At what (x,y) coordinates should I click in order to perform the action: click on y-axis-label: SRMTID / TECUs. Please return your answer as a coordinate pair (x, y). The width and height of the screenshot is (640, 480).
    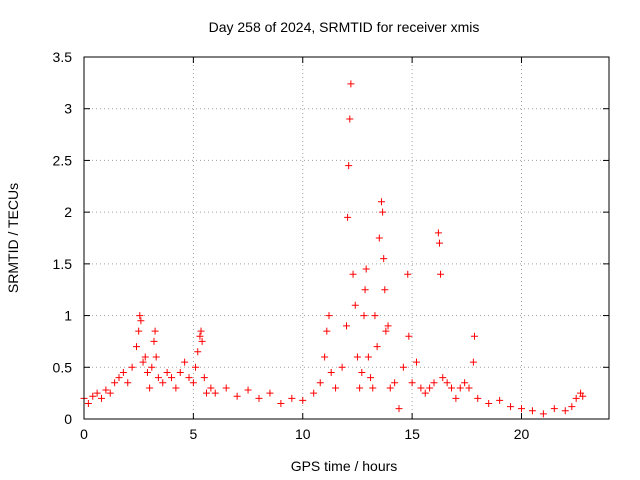
    Looking at the image, I should click on (13, 238).